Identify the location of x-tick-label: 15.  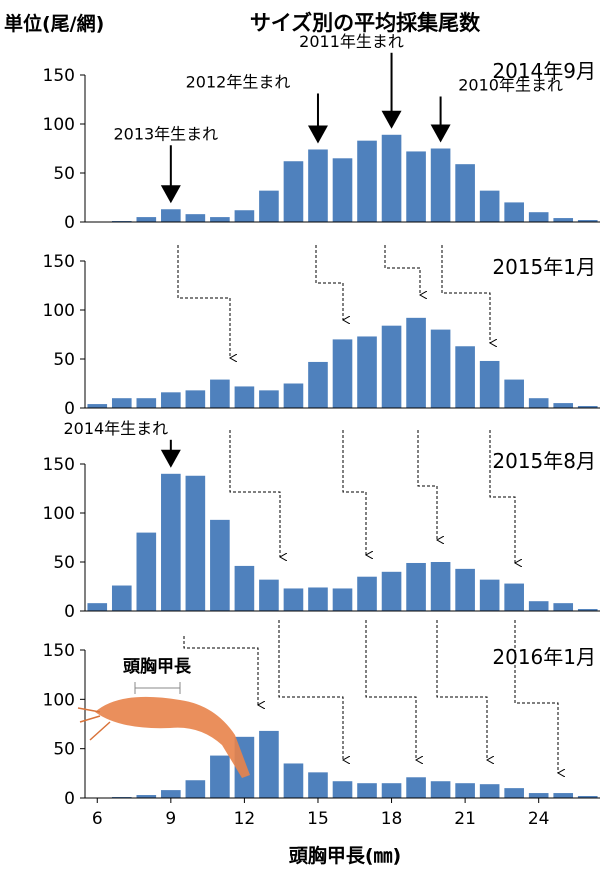
(318, 819).